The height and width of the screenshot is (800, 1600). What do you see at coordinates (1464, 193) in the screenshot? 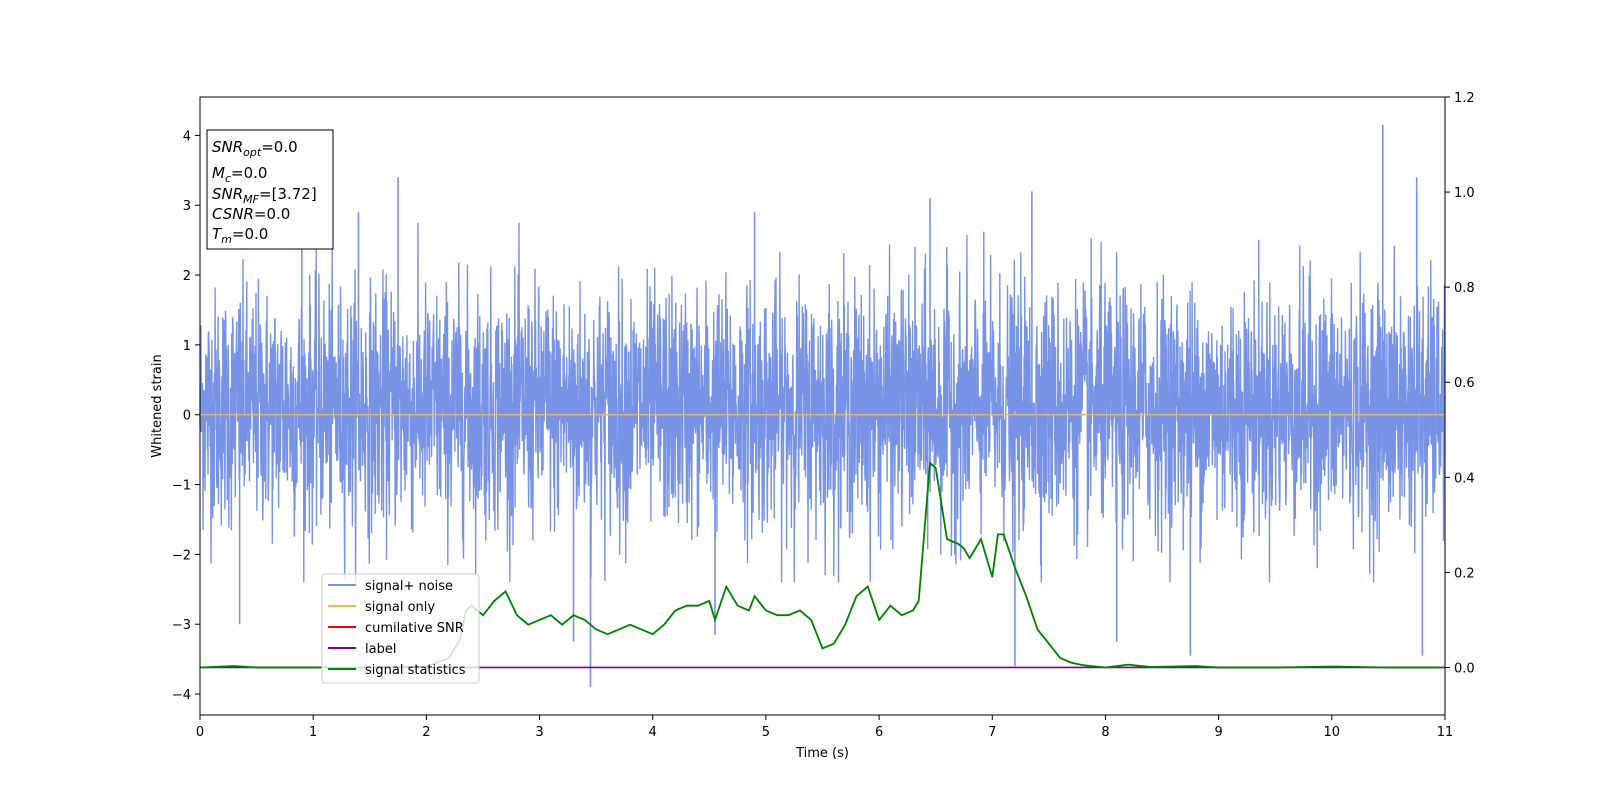
I see `right-y-tick-label: 1.0` at bounding box center [1464, 193].